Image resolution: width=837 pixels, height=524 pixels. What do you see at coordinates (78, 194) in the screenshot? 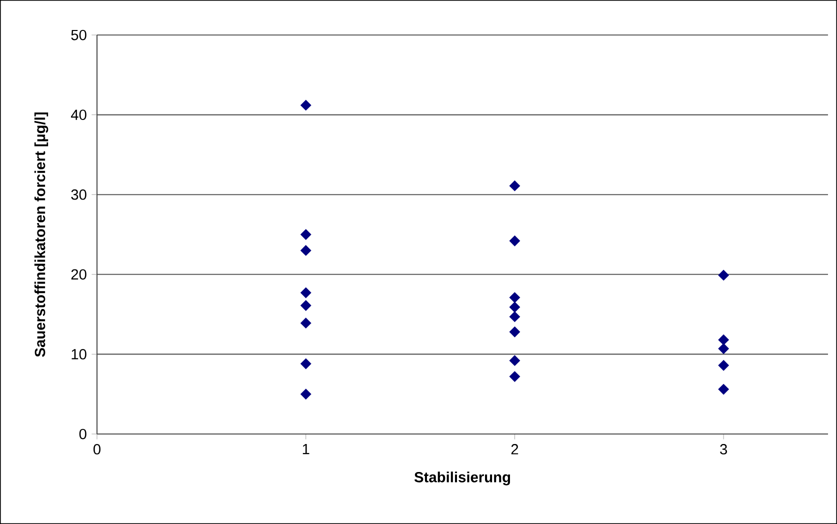
I see `y-tick-label: 30` at bounding box center [78, 194].